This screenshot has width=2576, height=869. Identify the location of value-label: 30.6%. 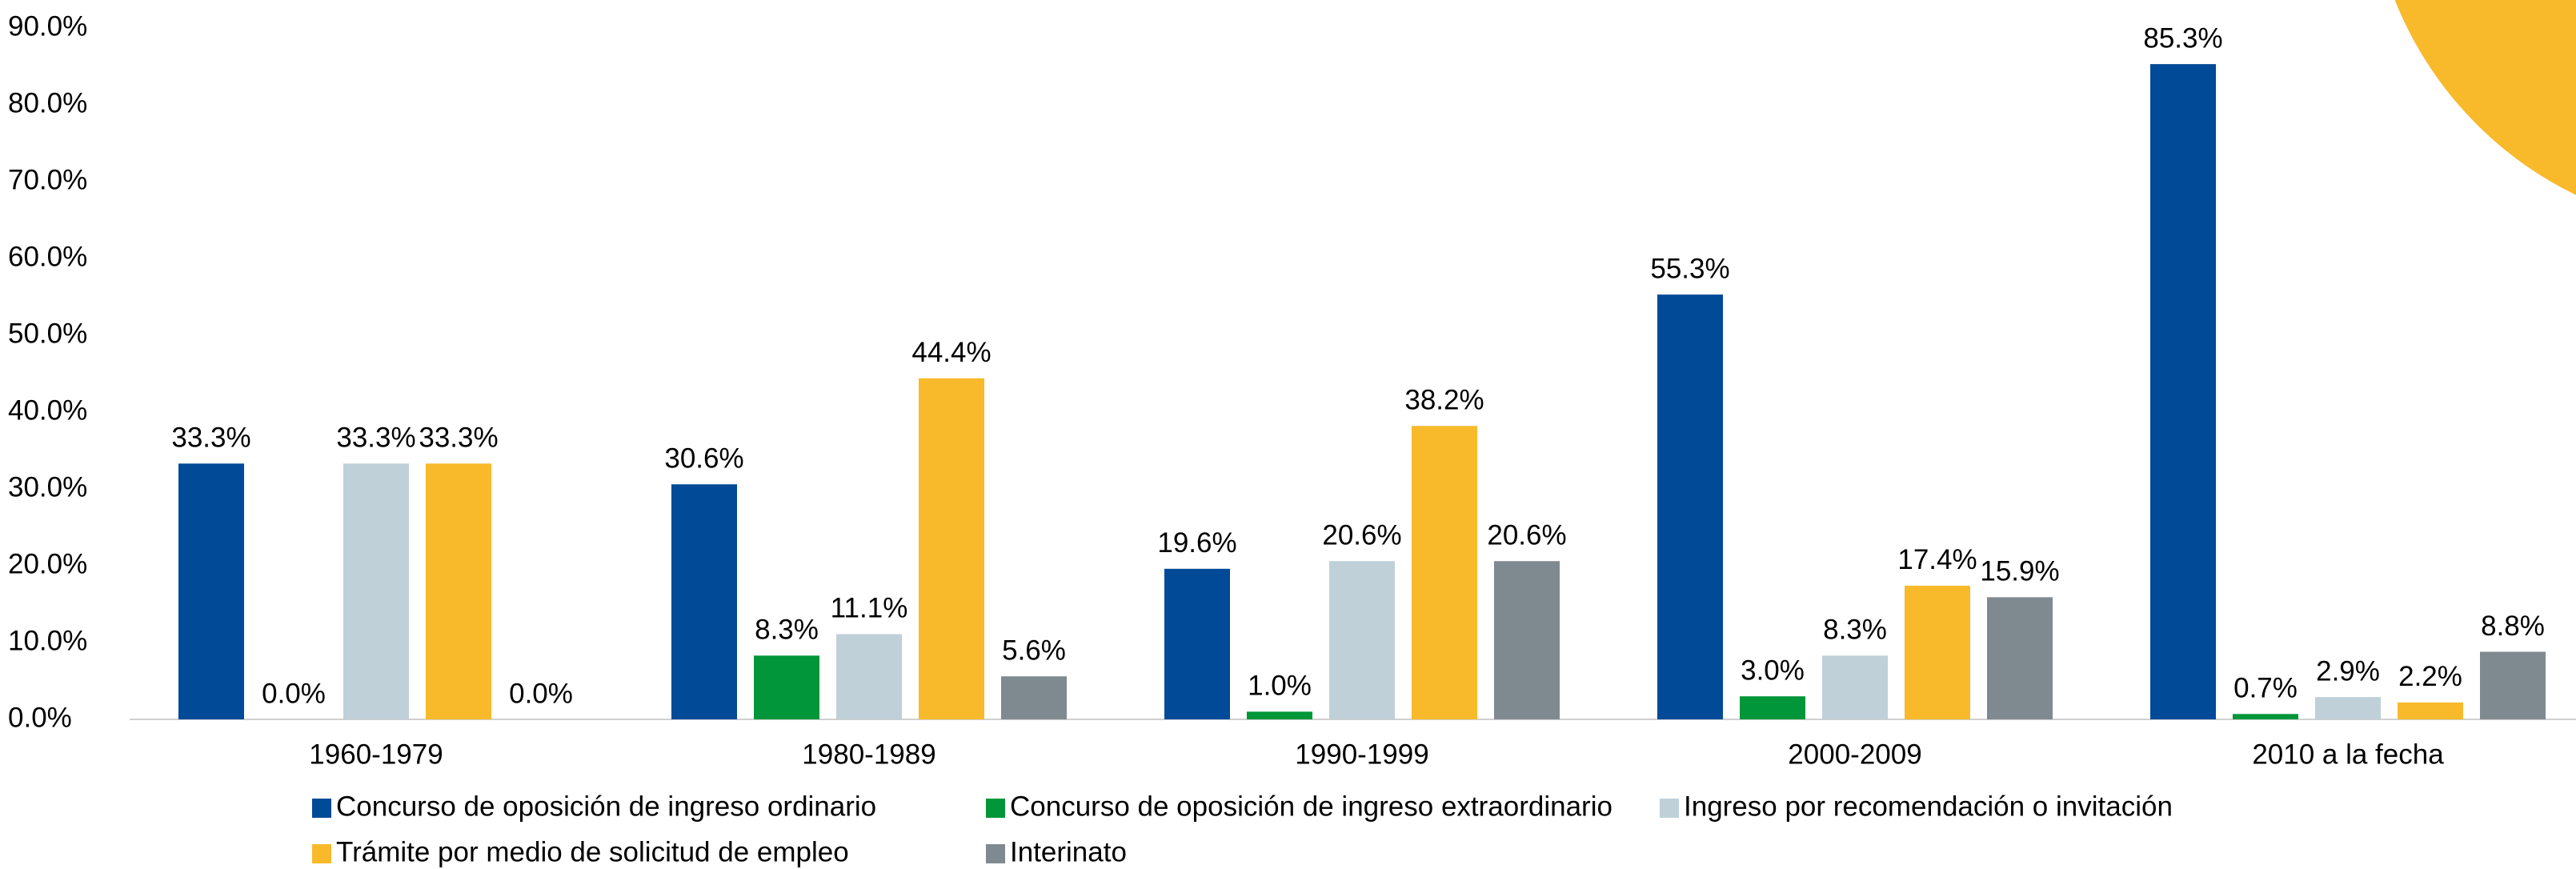
(703, 458).